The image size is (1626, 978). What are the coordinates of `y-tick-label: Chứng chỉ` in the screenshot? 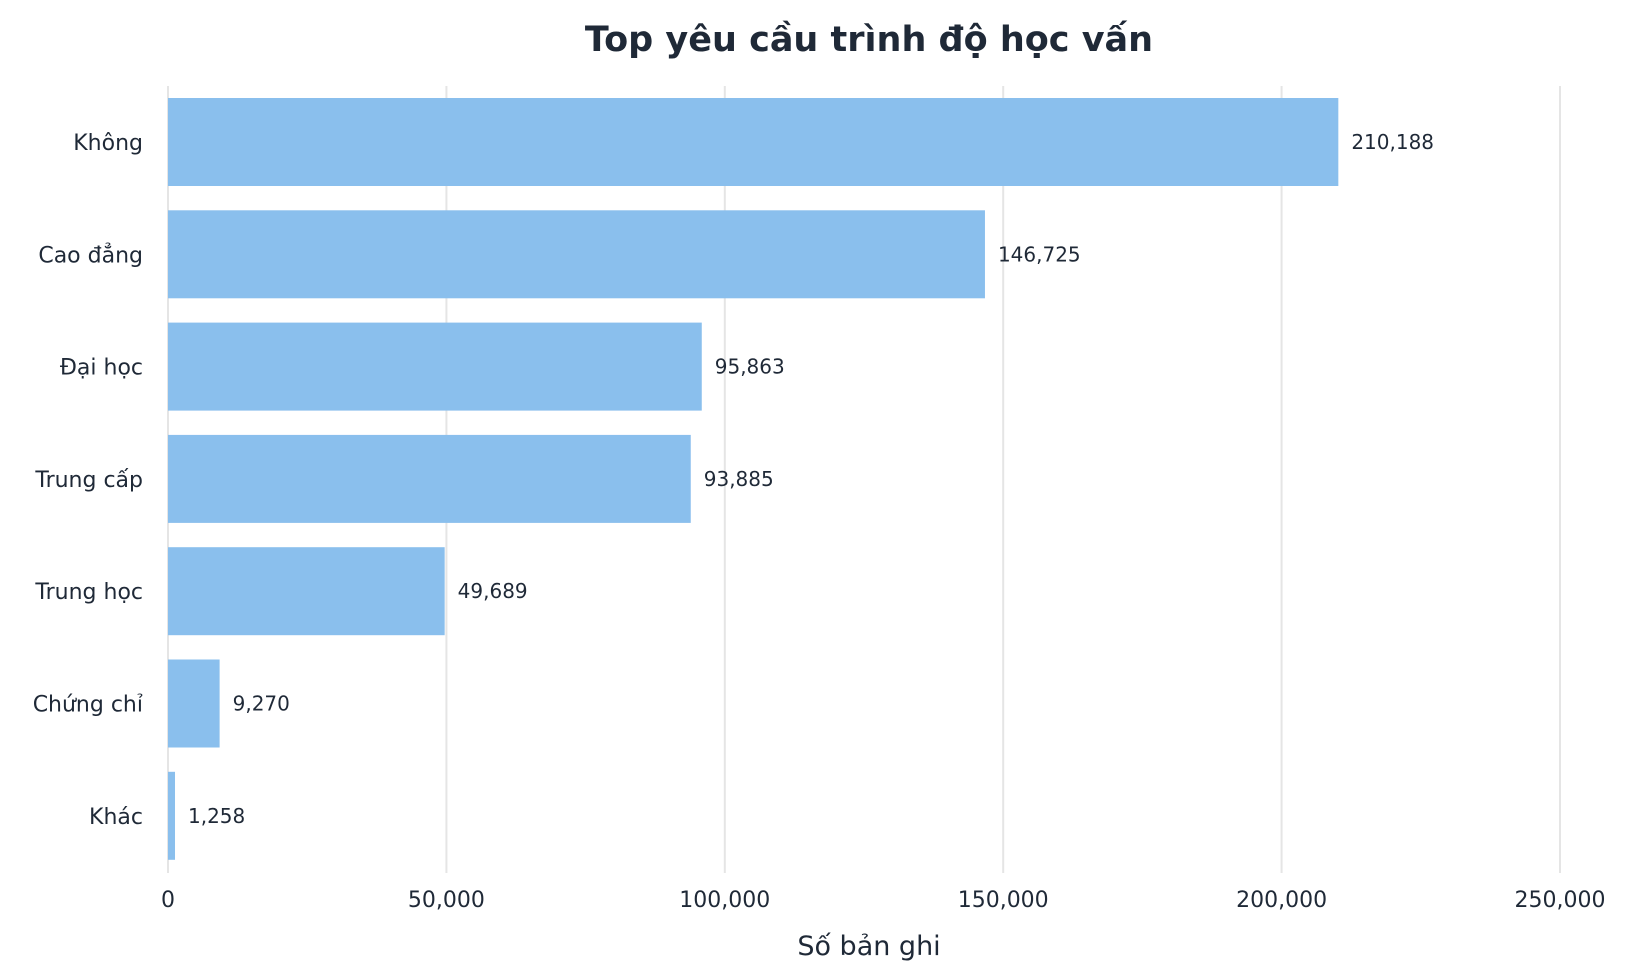 It's located at (88, 705).